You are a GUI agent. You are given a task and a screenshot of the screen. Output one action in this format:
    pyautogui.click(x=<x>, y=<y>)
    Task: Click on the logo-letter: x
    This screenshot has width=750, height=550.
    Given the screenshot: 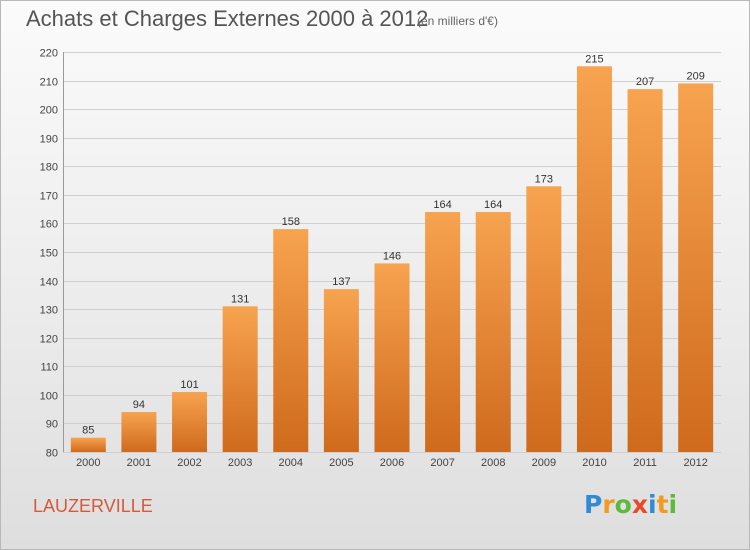 What is the action you would take?
    pyautogui.click(x=639, y=504)
    